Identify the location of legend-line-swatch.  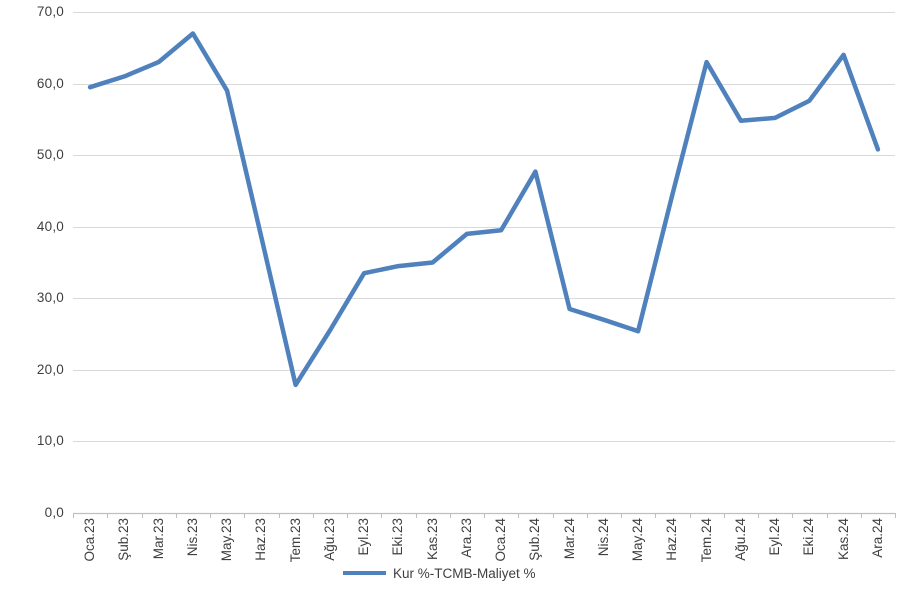
(364, 573).